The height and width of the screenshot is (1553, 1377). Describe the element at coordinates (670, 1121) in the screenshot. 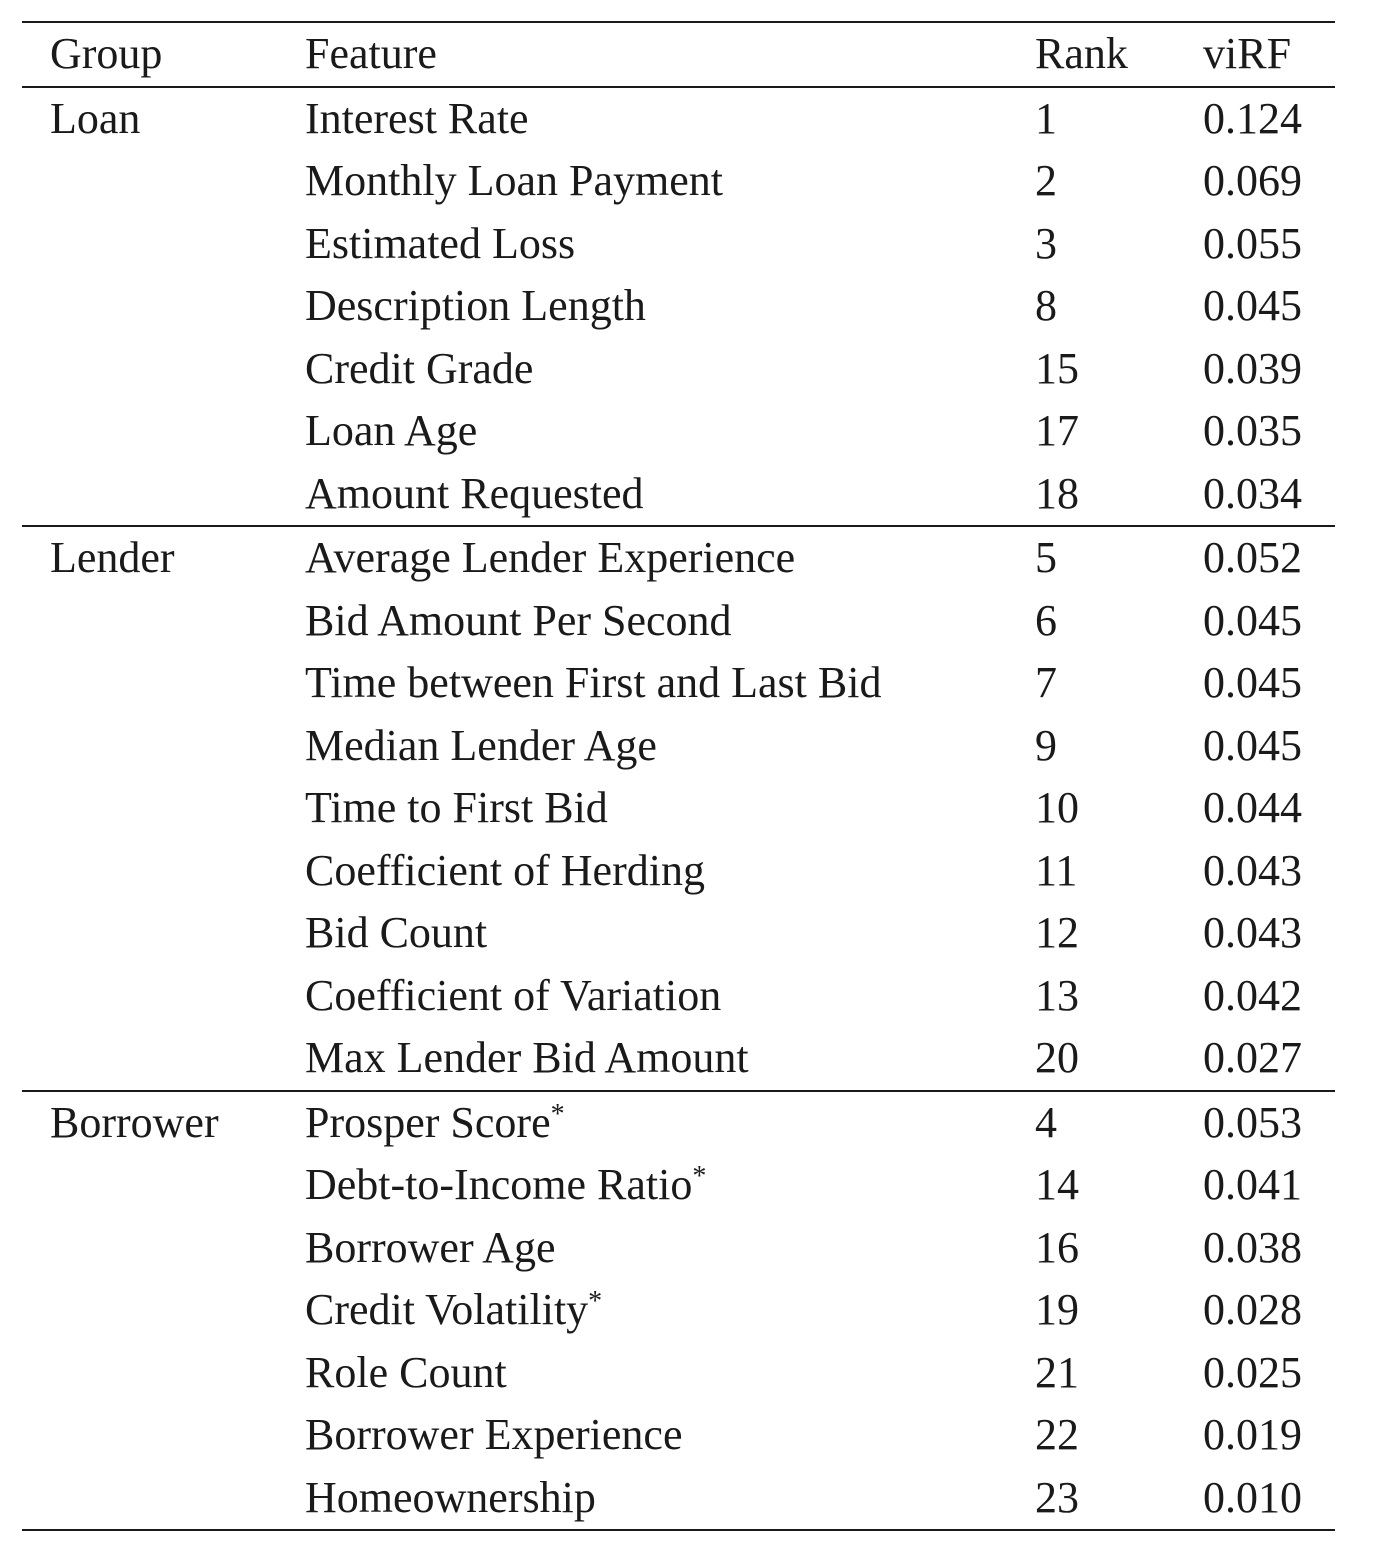

I see `feature-cell: Prosper Score*` at that location.